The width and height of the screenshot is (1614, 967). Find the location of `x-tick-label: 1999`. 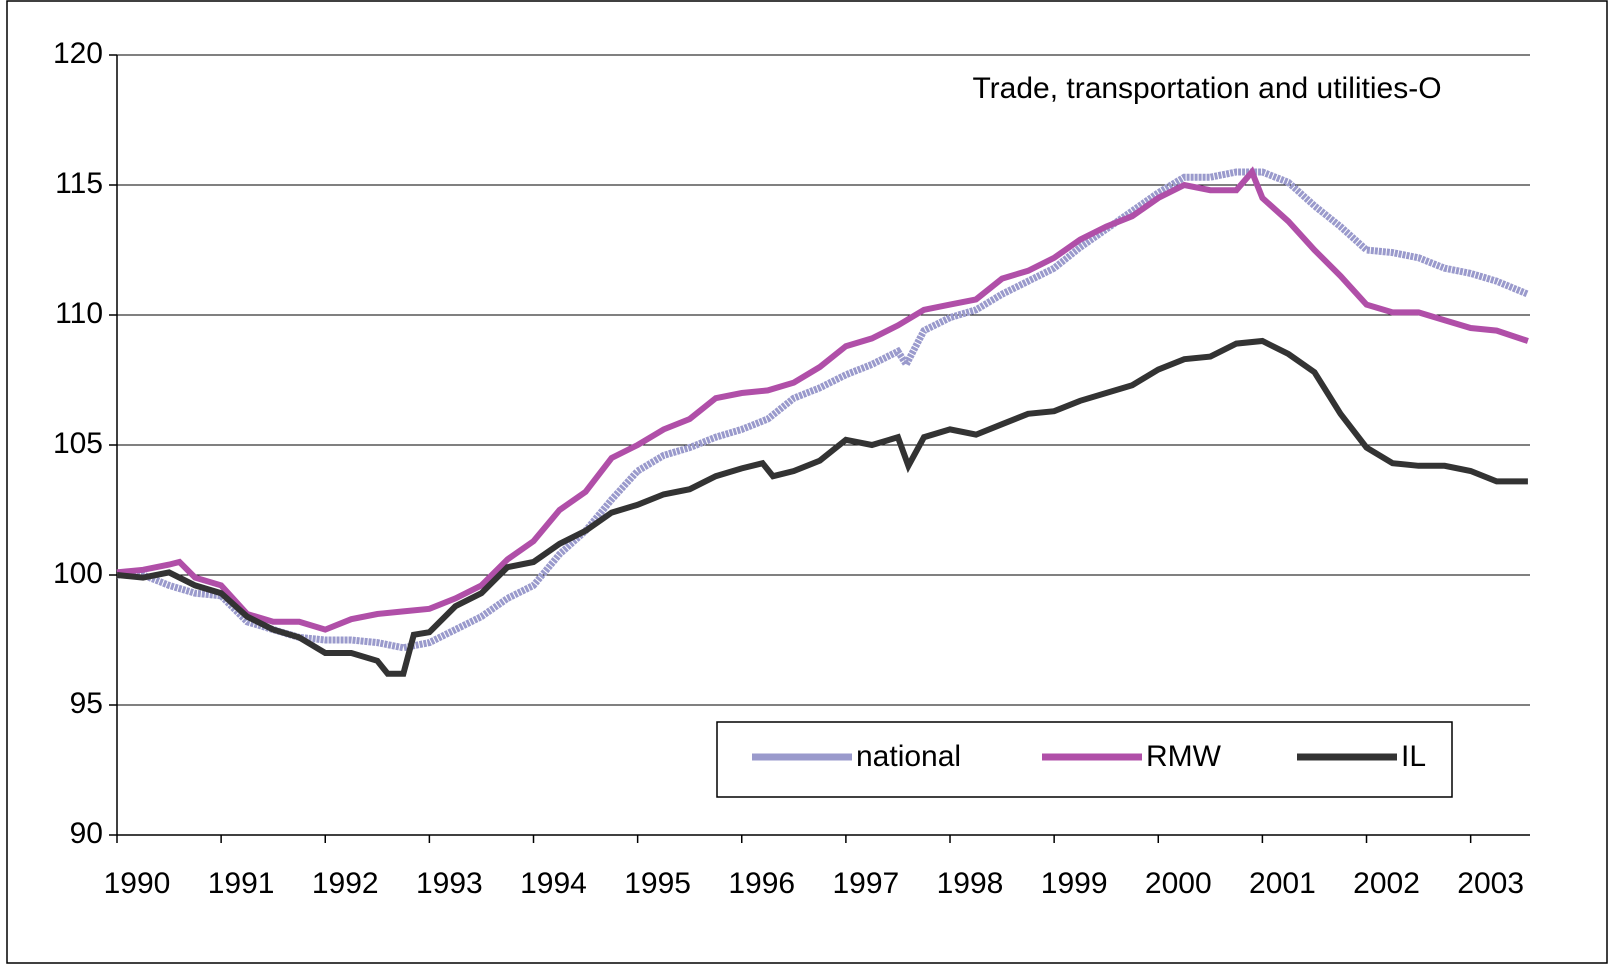

x-tick-label: 1999 is located at coordinates (1074, 883).